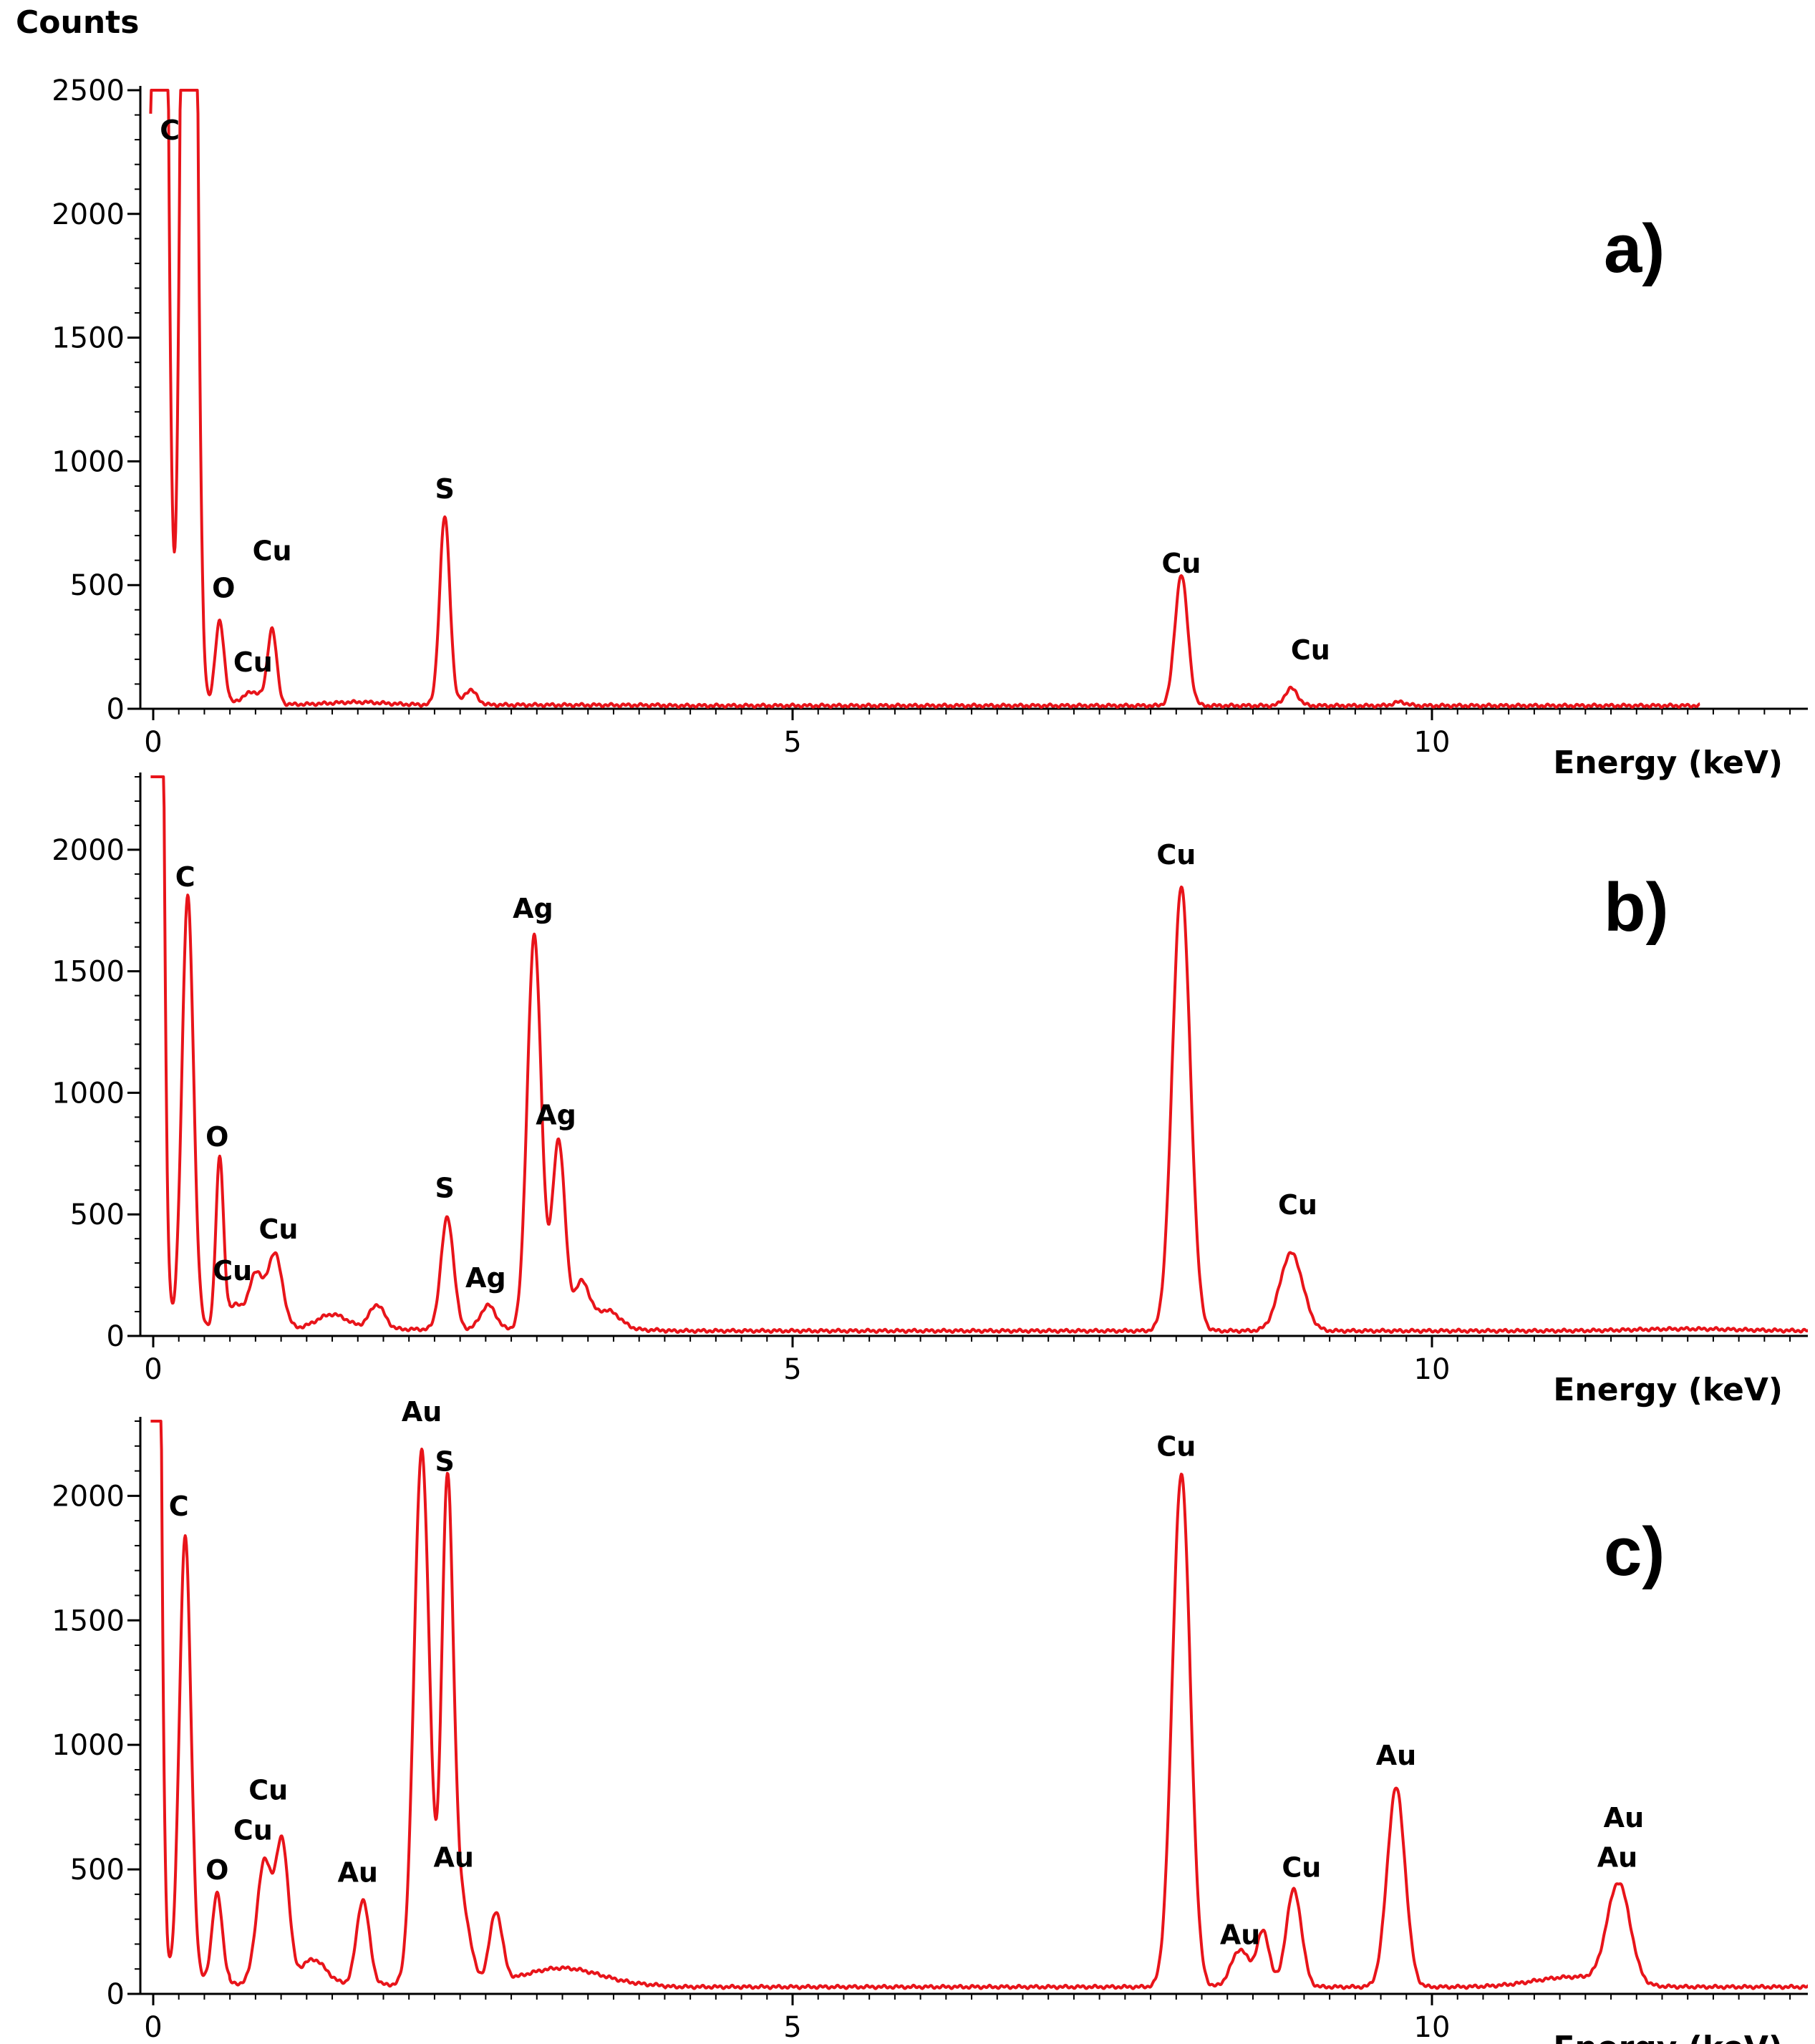 This screenshot has height=2044, width=1815. What do you see at coordinates (1634, 249) in the screenshot?
I see `panel-letter: a)` at bounding box center [1634, 249].